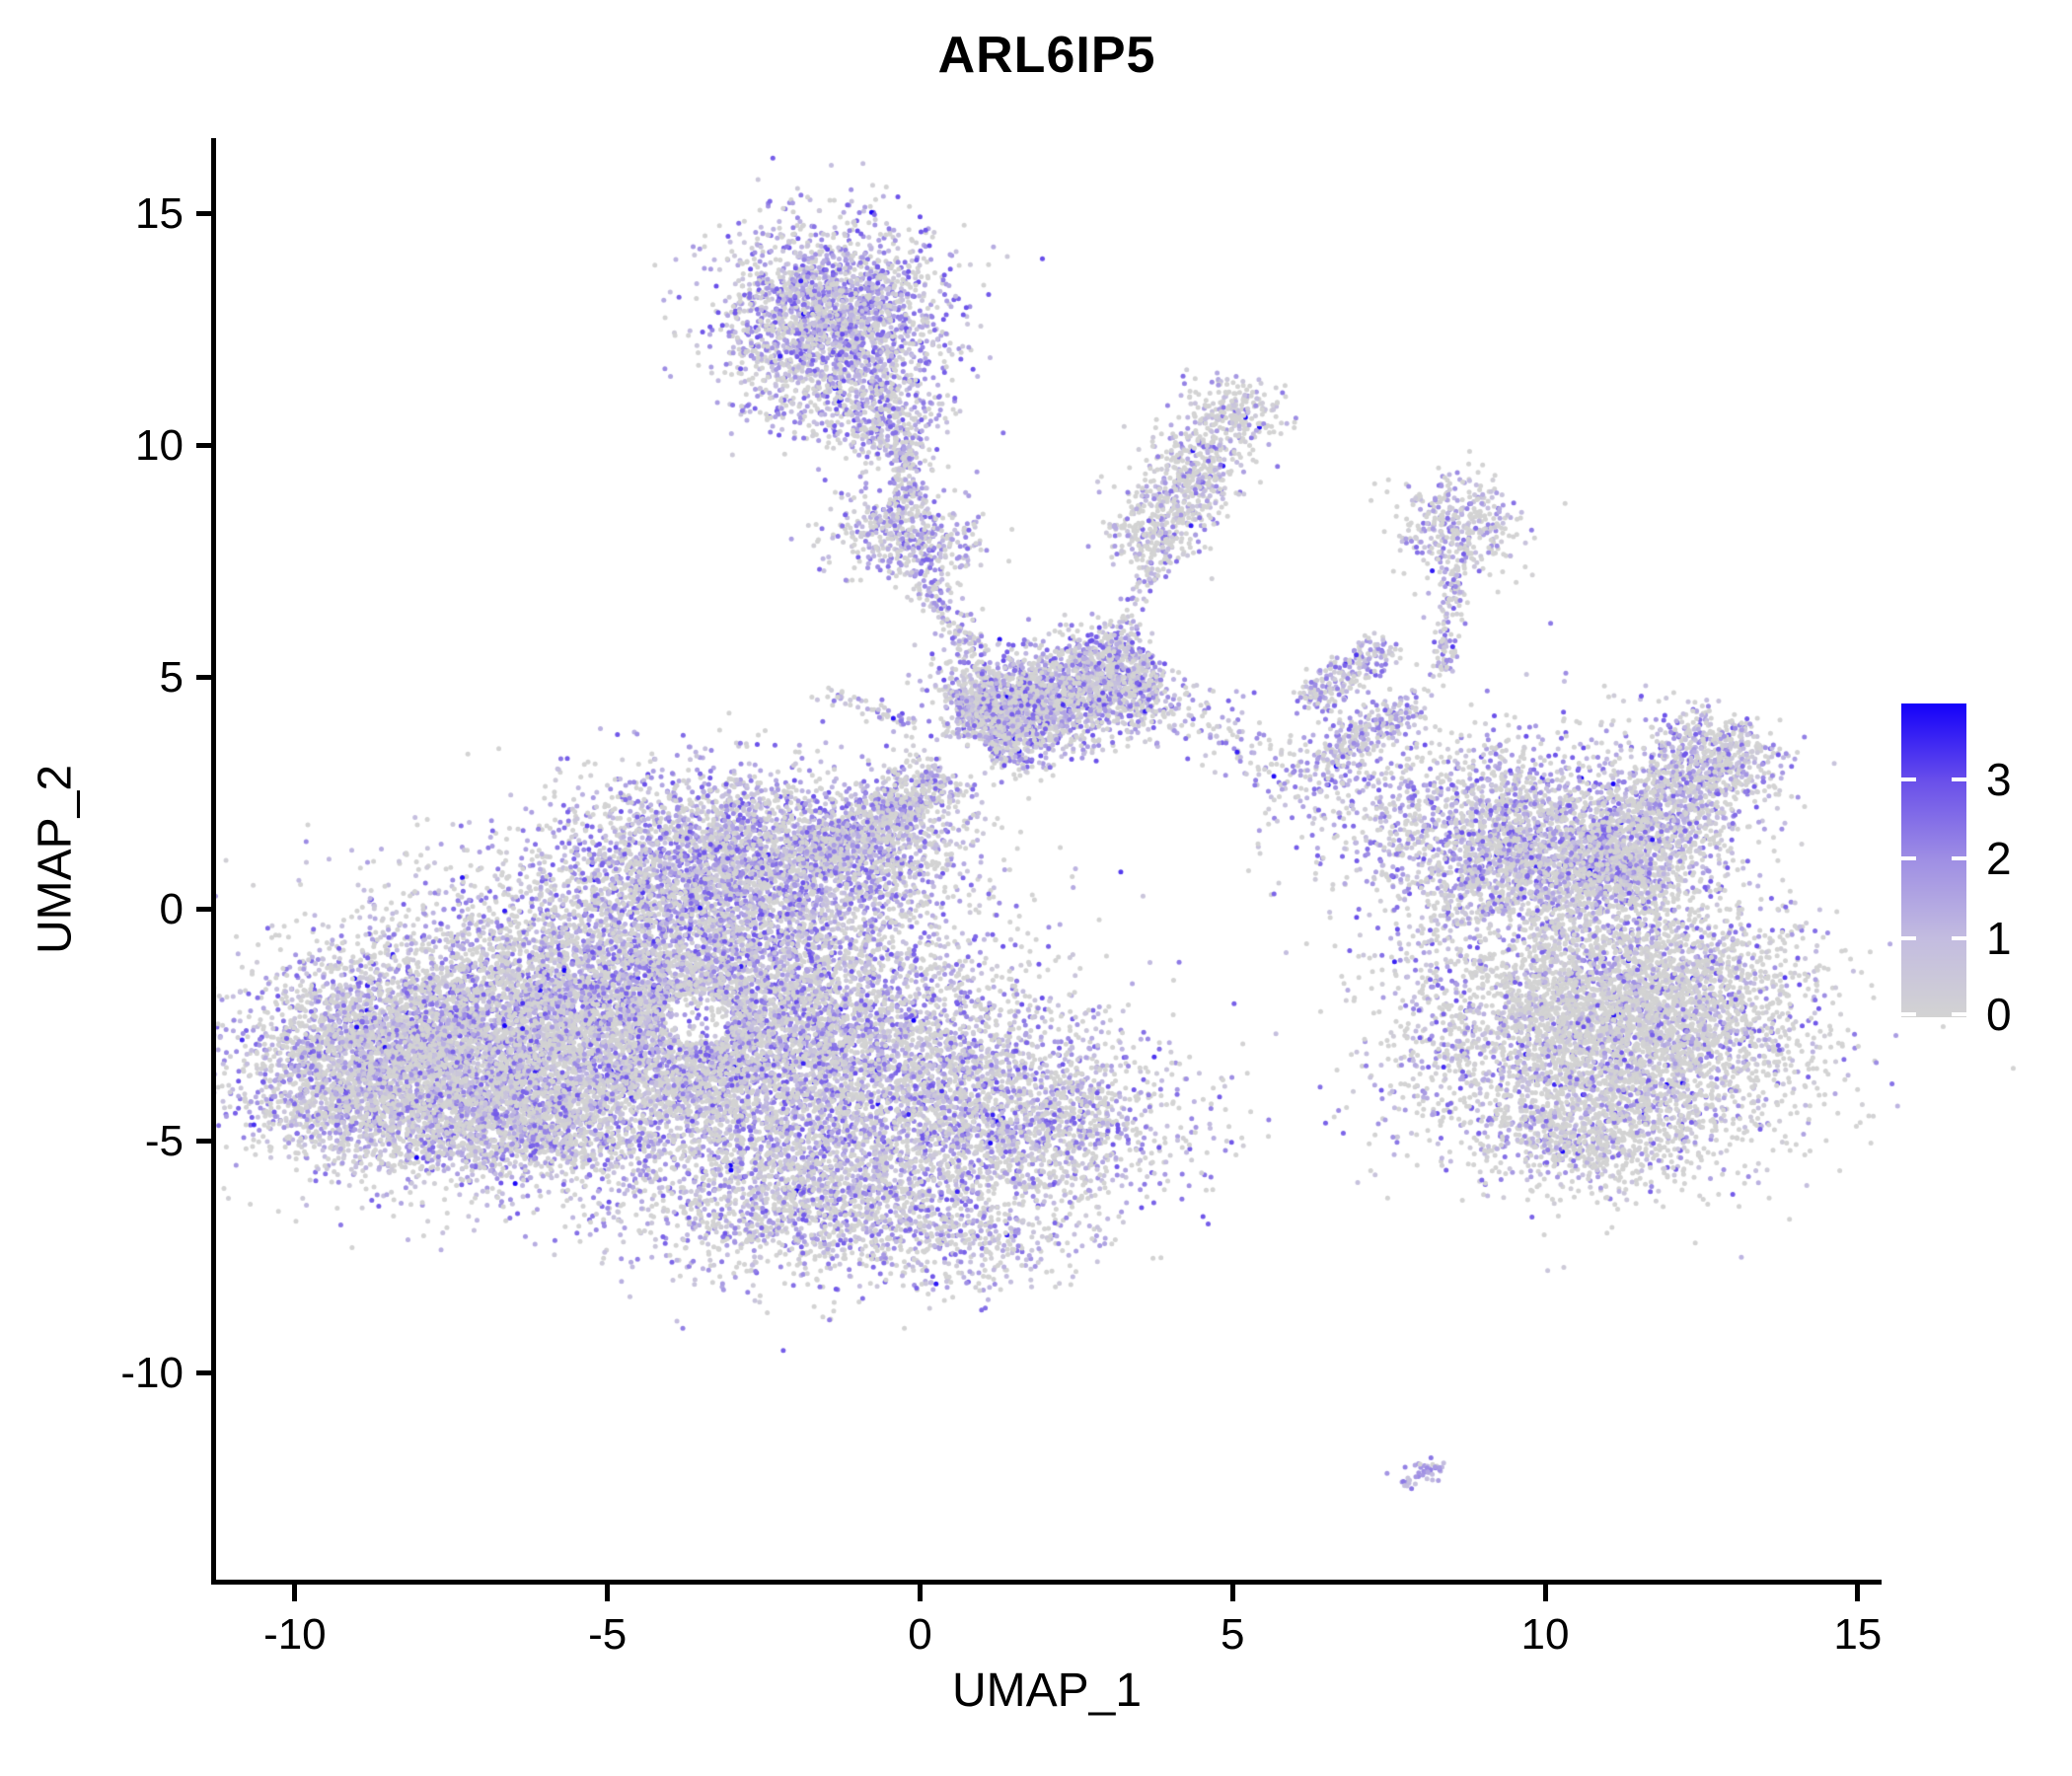 The width and height of the screenshot is (2072, 1776). What do you see at coordinates (1858, 1635) in the screenshot?
I see `x-tick-label: 15` at bounding box center [1858, 1635].